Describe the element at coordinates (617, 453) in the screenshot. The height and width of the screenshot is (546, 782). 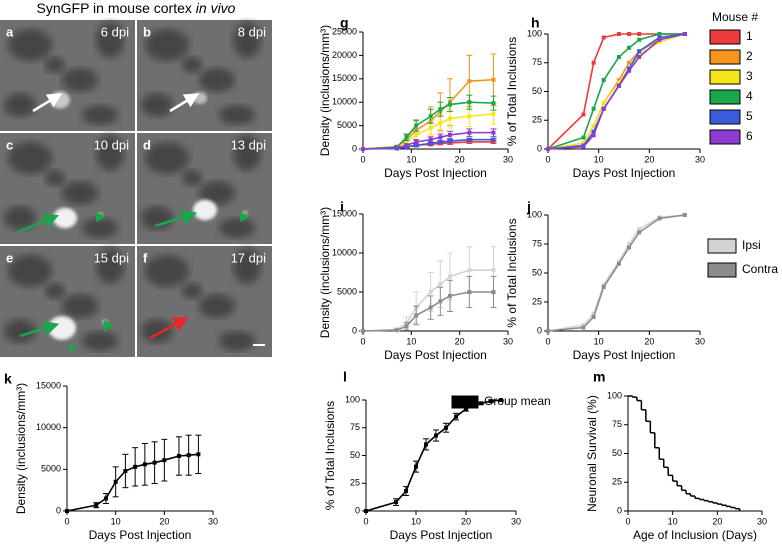
I see `y-tick-label: 50` at that location.